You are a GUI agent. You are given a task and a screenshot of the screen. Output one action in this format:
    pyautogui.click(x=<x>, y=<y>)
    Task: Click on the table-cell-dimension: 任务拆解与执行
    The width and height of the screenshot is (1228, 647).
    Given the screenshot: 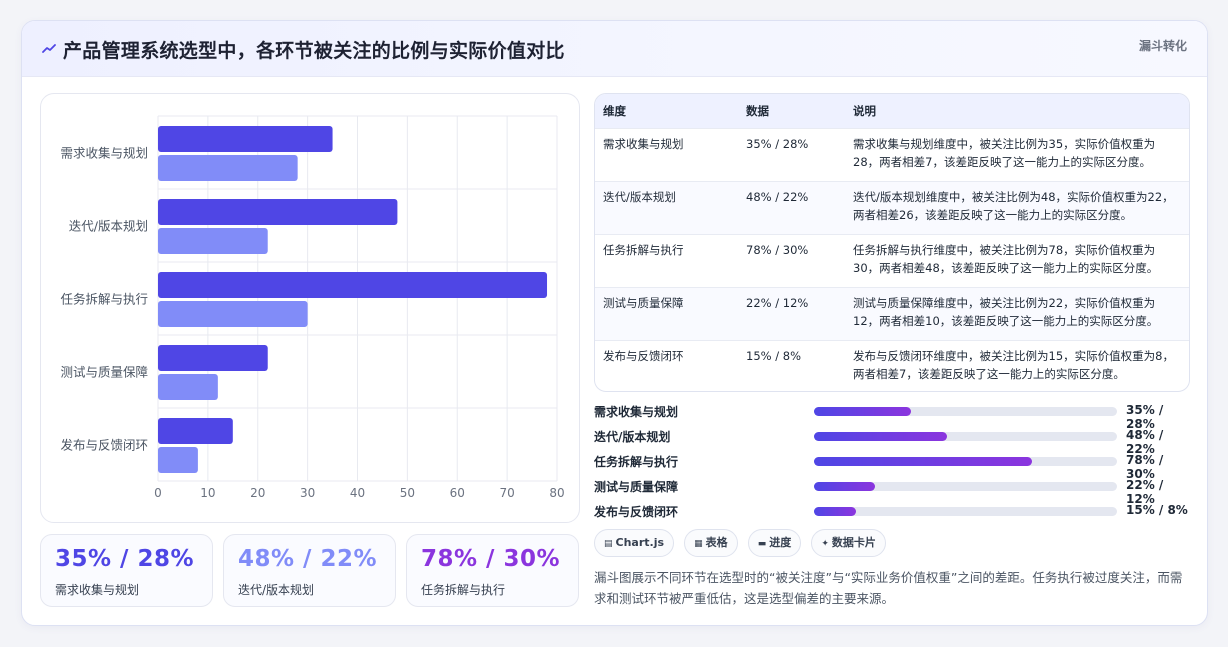 What is the action you would take?
    pyautogui.click(x=643, y=249)
    